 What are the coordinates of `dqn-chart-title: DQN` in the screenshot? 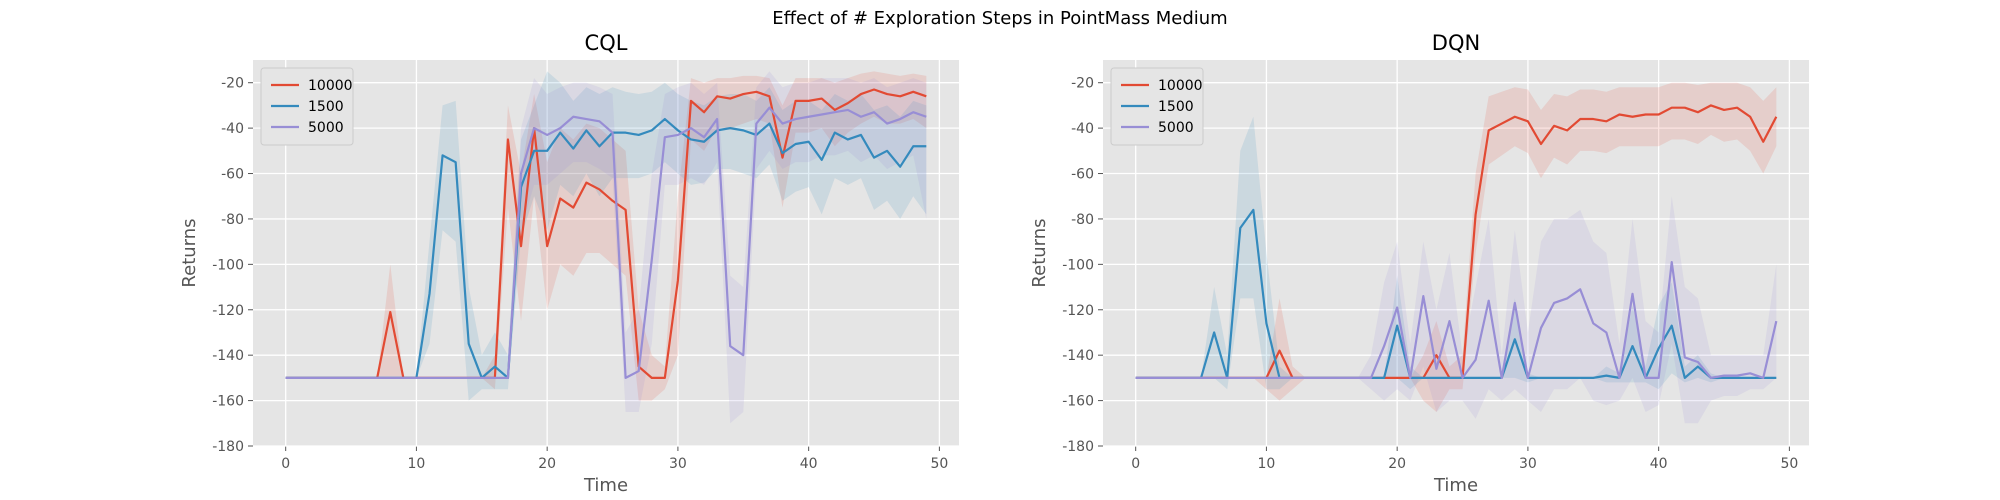 It's located at (1456, 43).